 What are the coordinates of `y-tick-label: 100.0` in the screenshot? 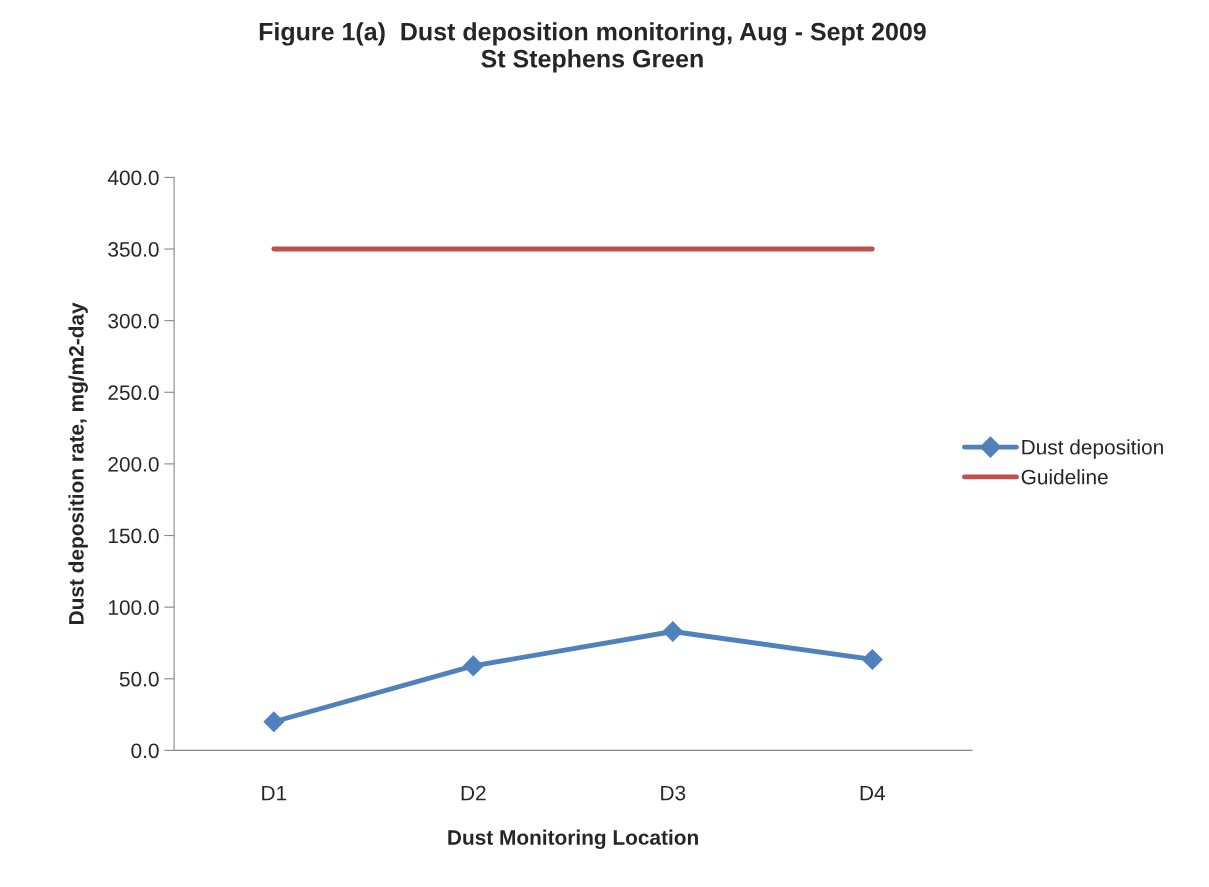 It's located at (133, 607).